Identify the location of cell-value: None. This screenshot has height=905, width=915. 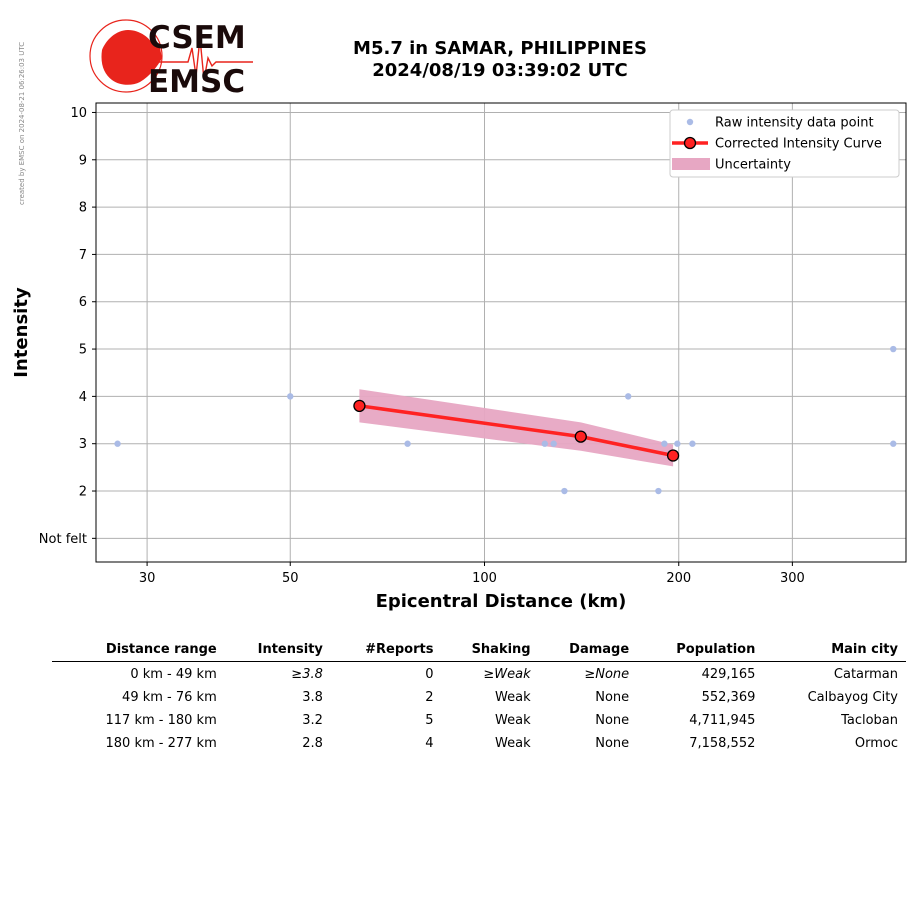
(612, 674).